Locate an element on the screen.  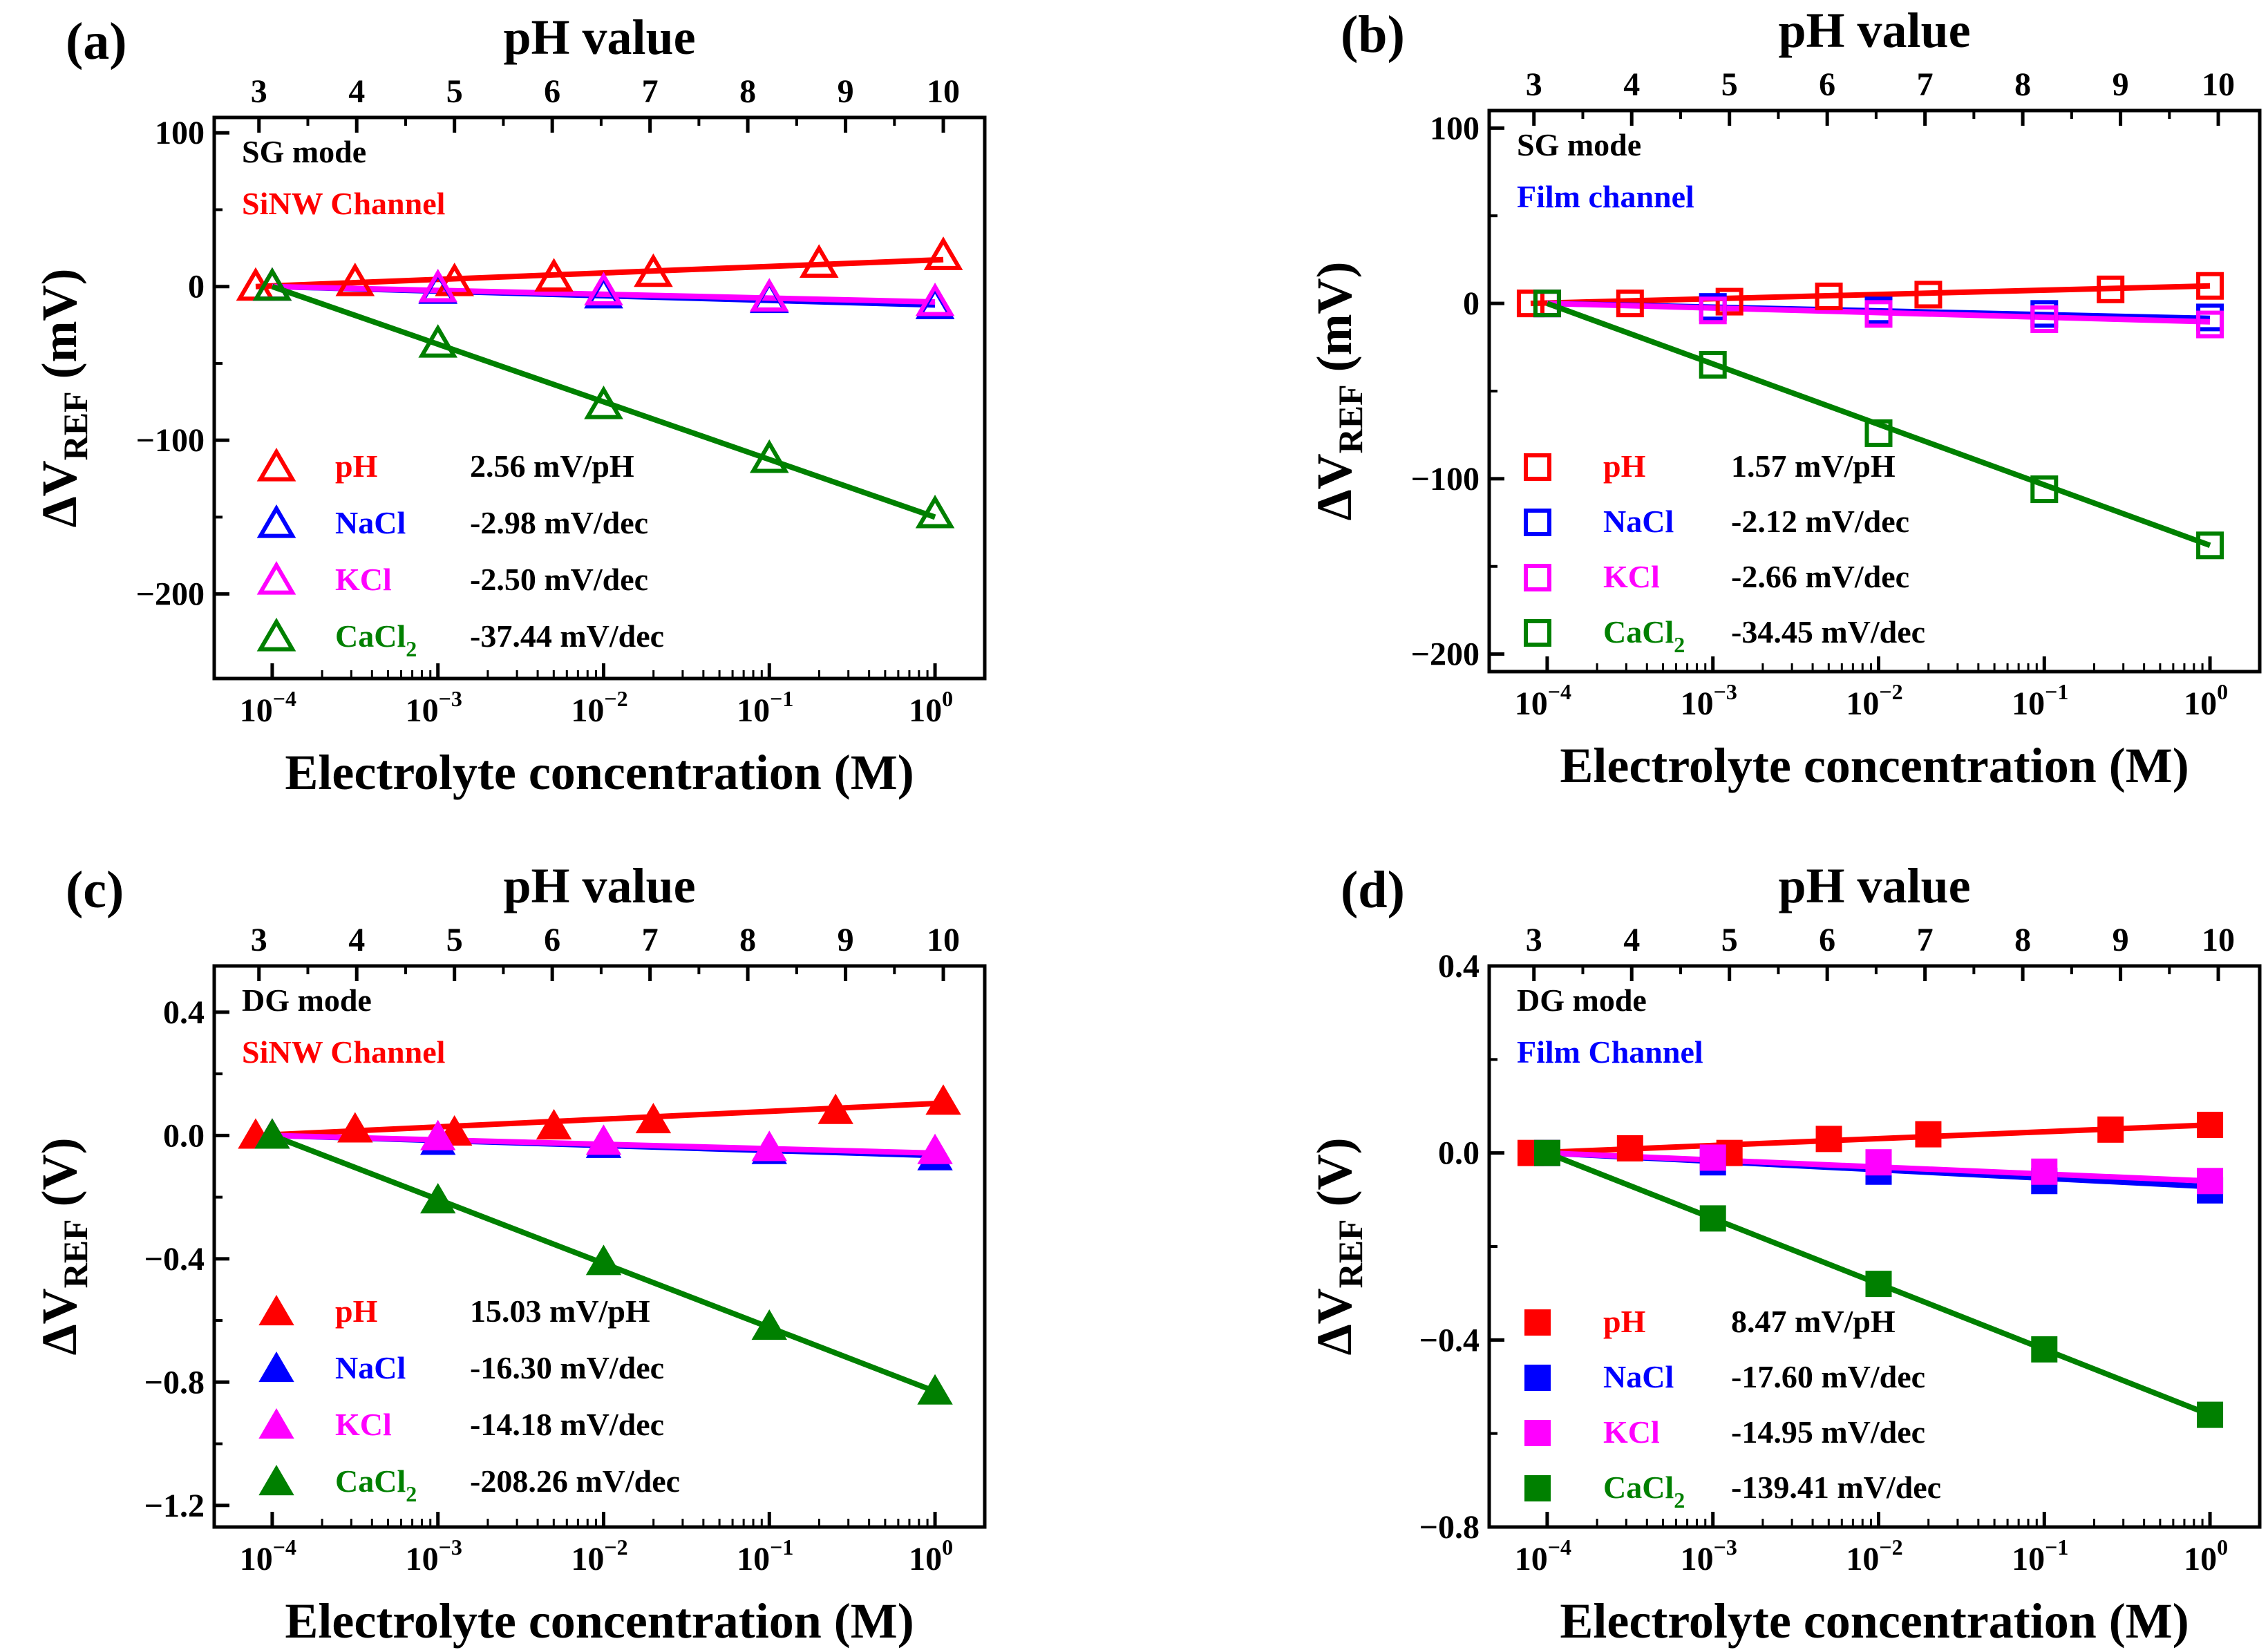
legend-slope: -14.18 mV/dec is located at coordinates (567, 1424).